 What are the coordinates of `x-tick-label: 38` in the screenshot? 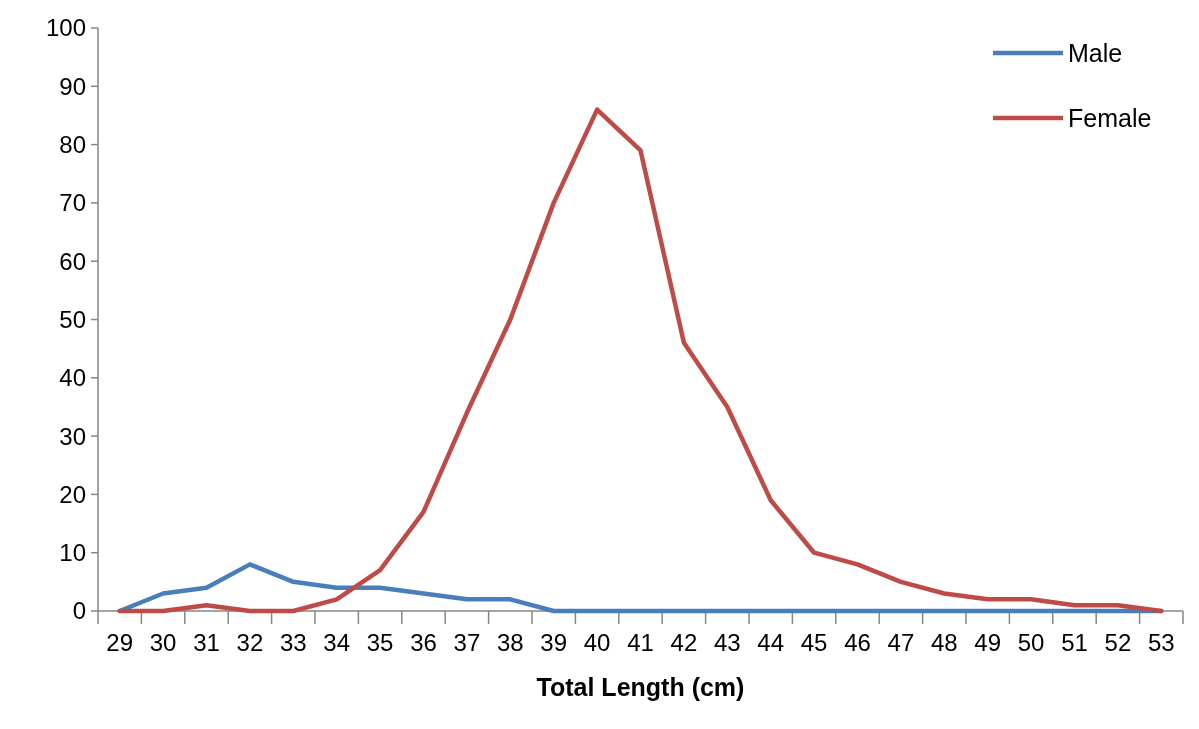 It's located at (510, 642).